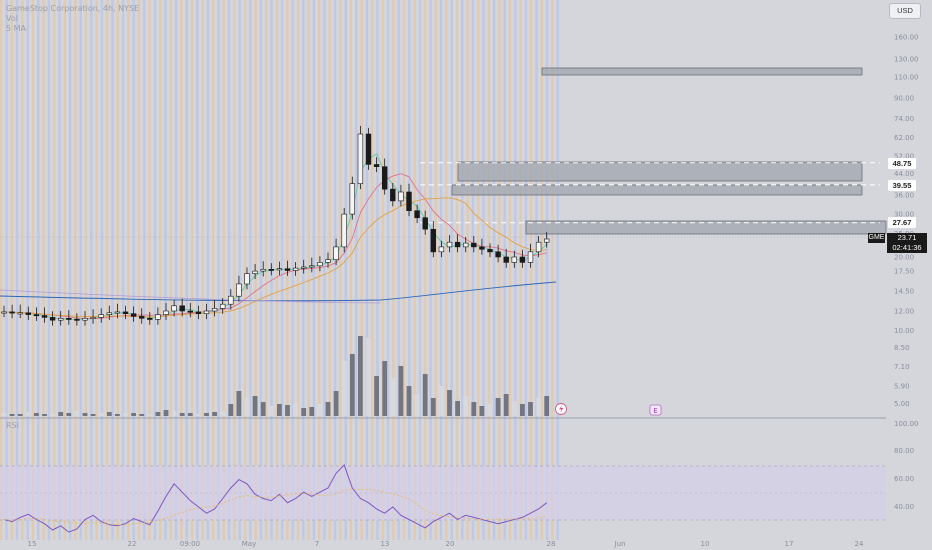 The height and width of the screenshot is (550, 932). I want to click on price-axis-label: 110.00, so click(906, 77).